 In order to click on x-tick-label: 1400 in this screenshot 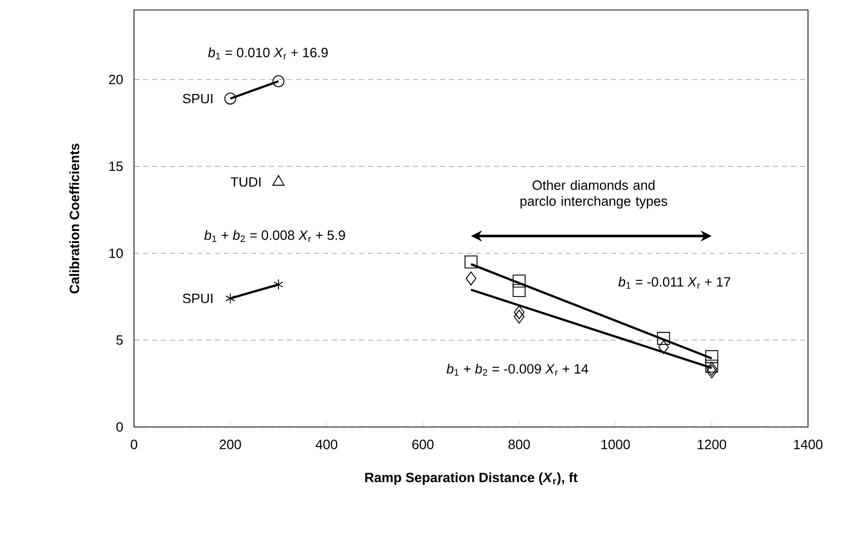, I will do `click(808, 445)`.